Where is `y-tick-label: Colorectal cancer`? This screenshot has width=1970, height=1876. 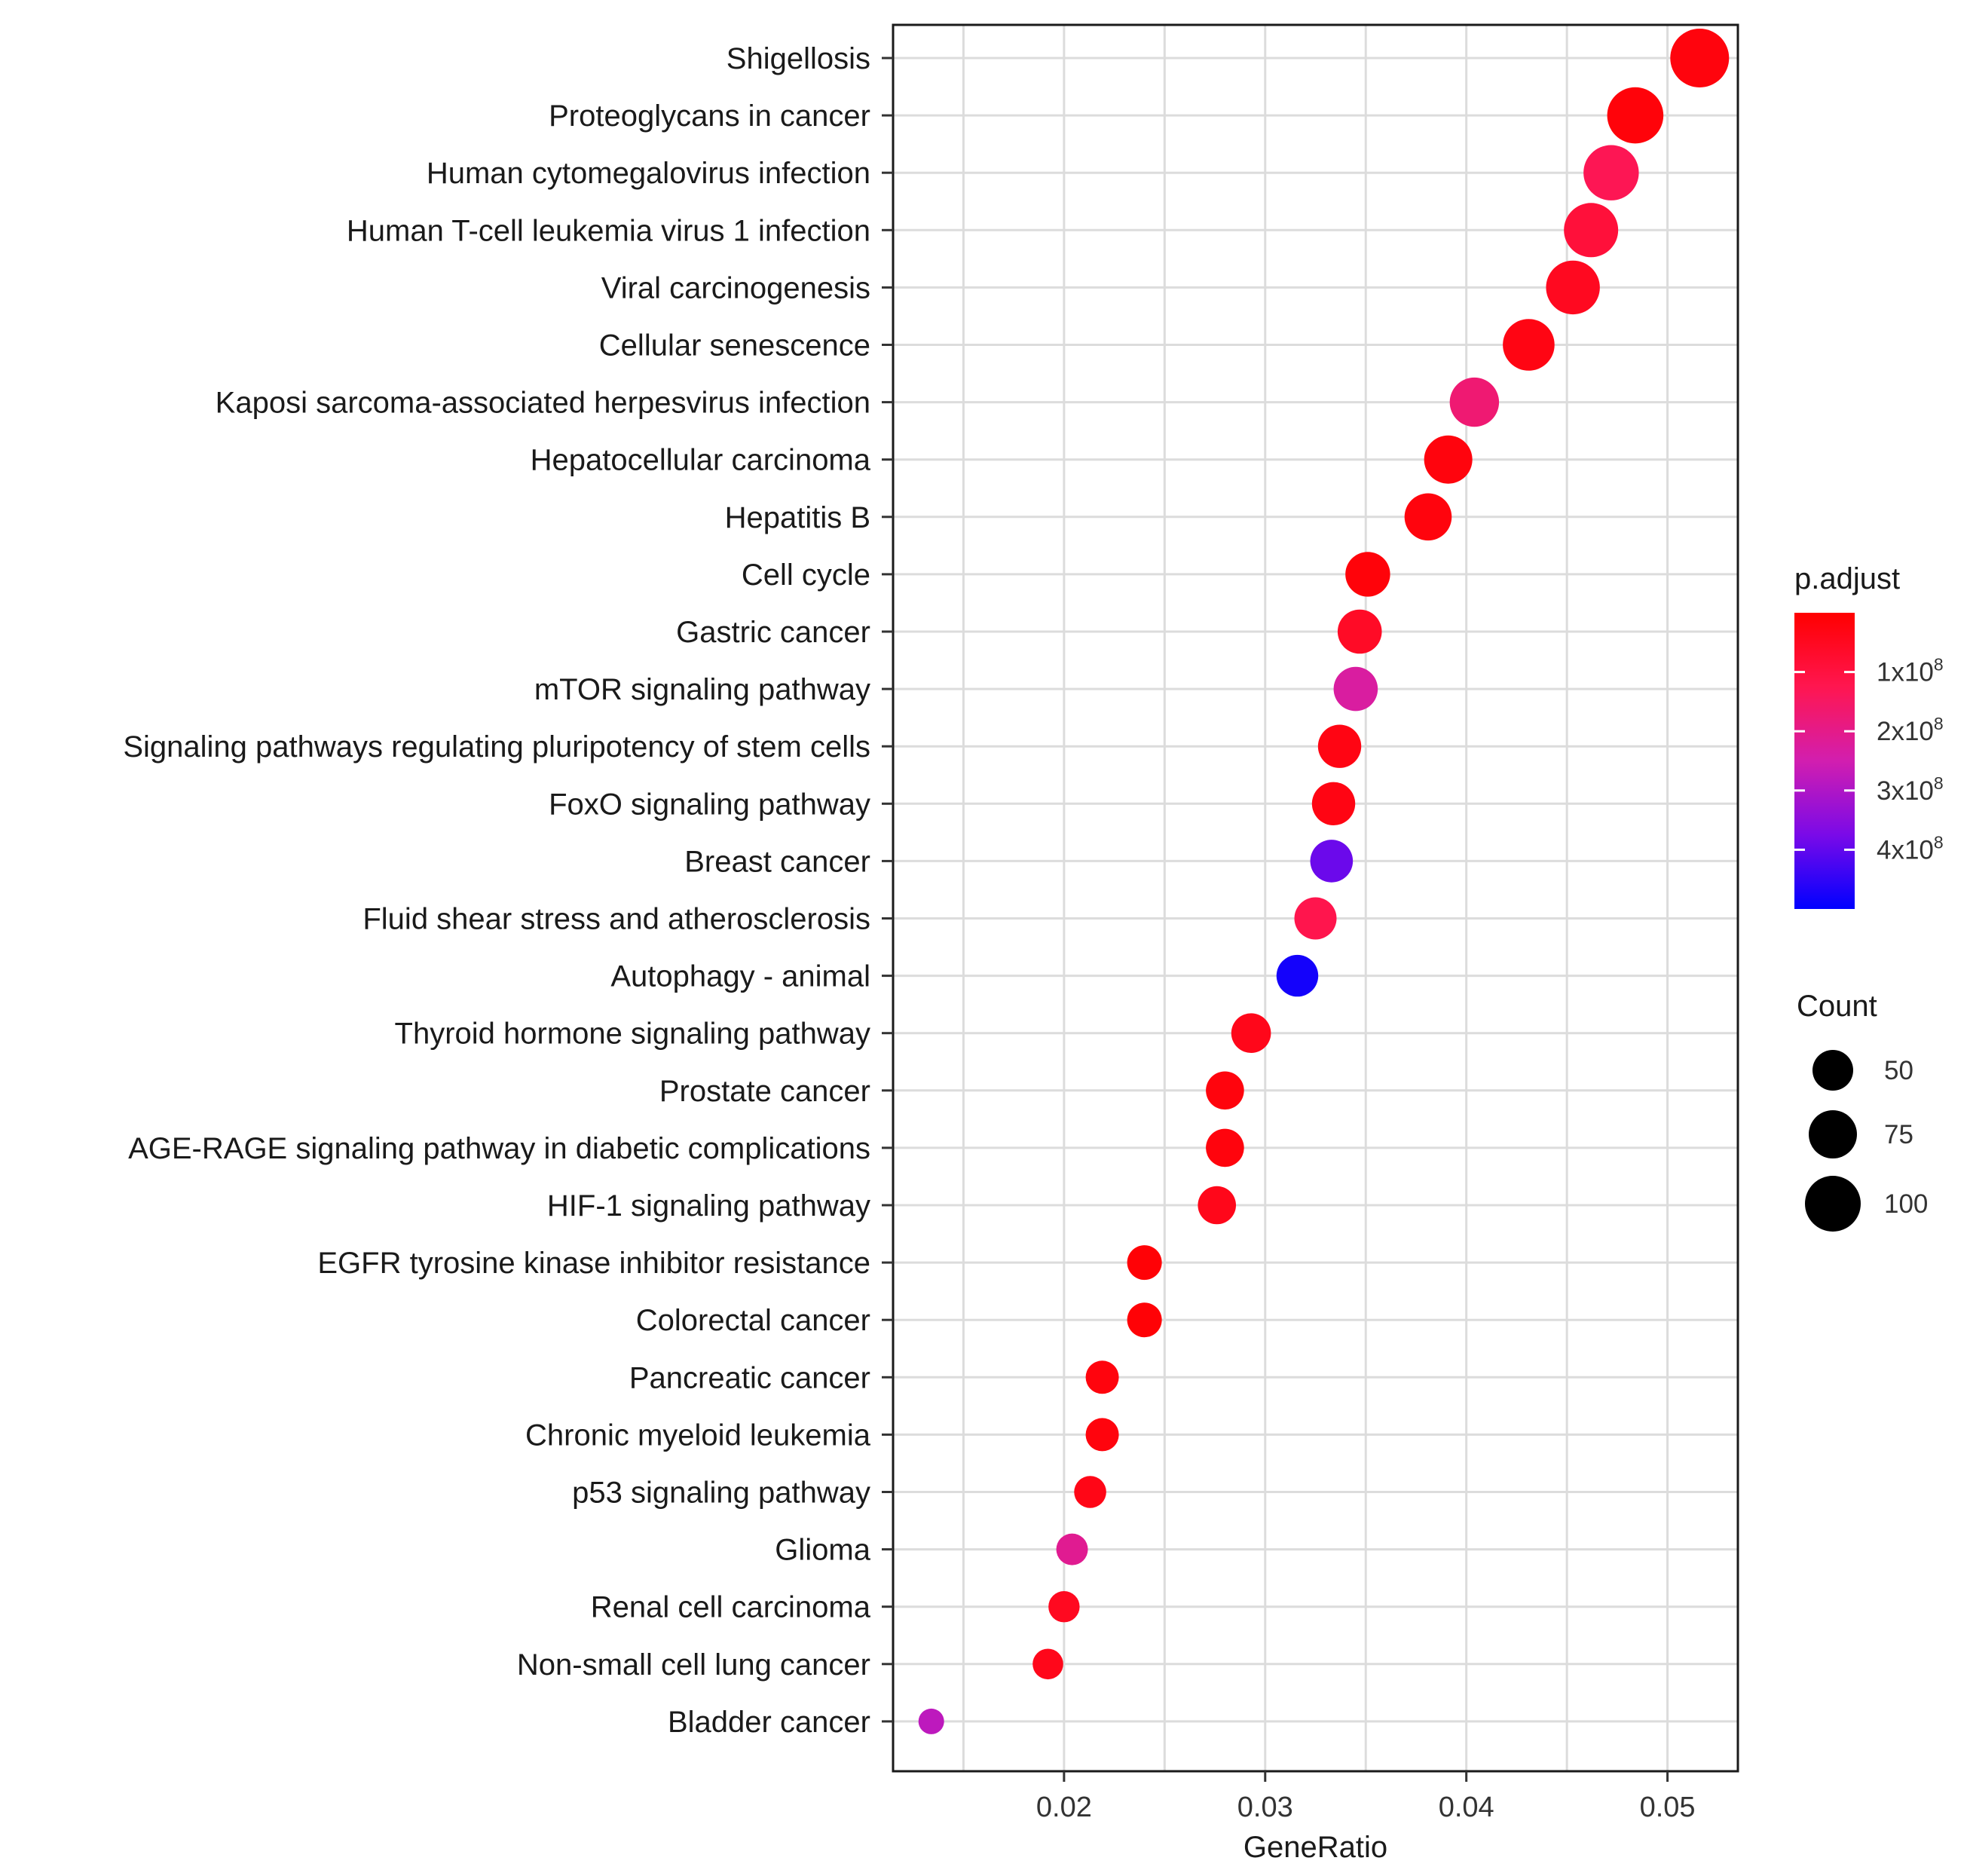
y-tick-label: Colorectal cancer is located at coordinates (753, 1320).